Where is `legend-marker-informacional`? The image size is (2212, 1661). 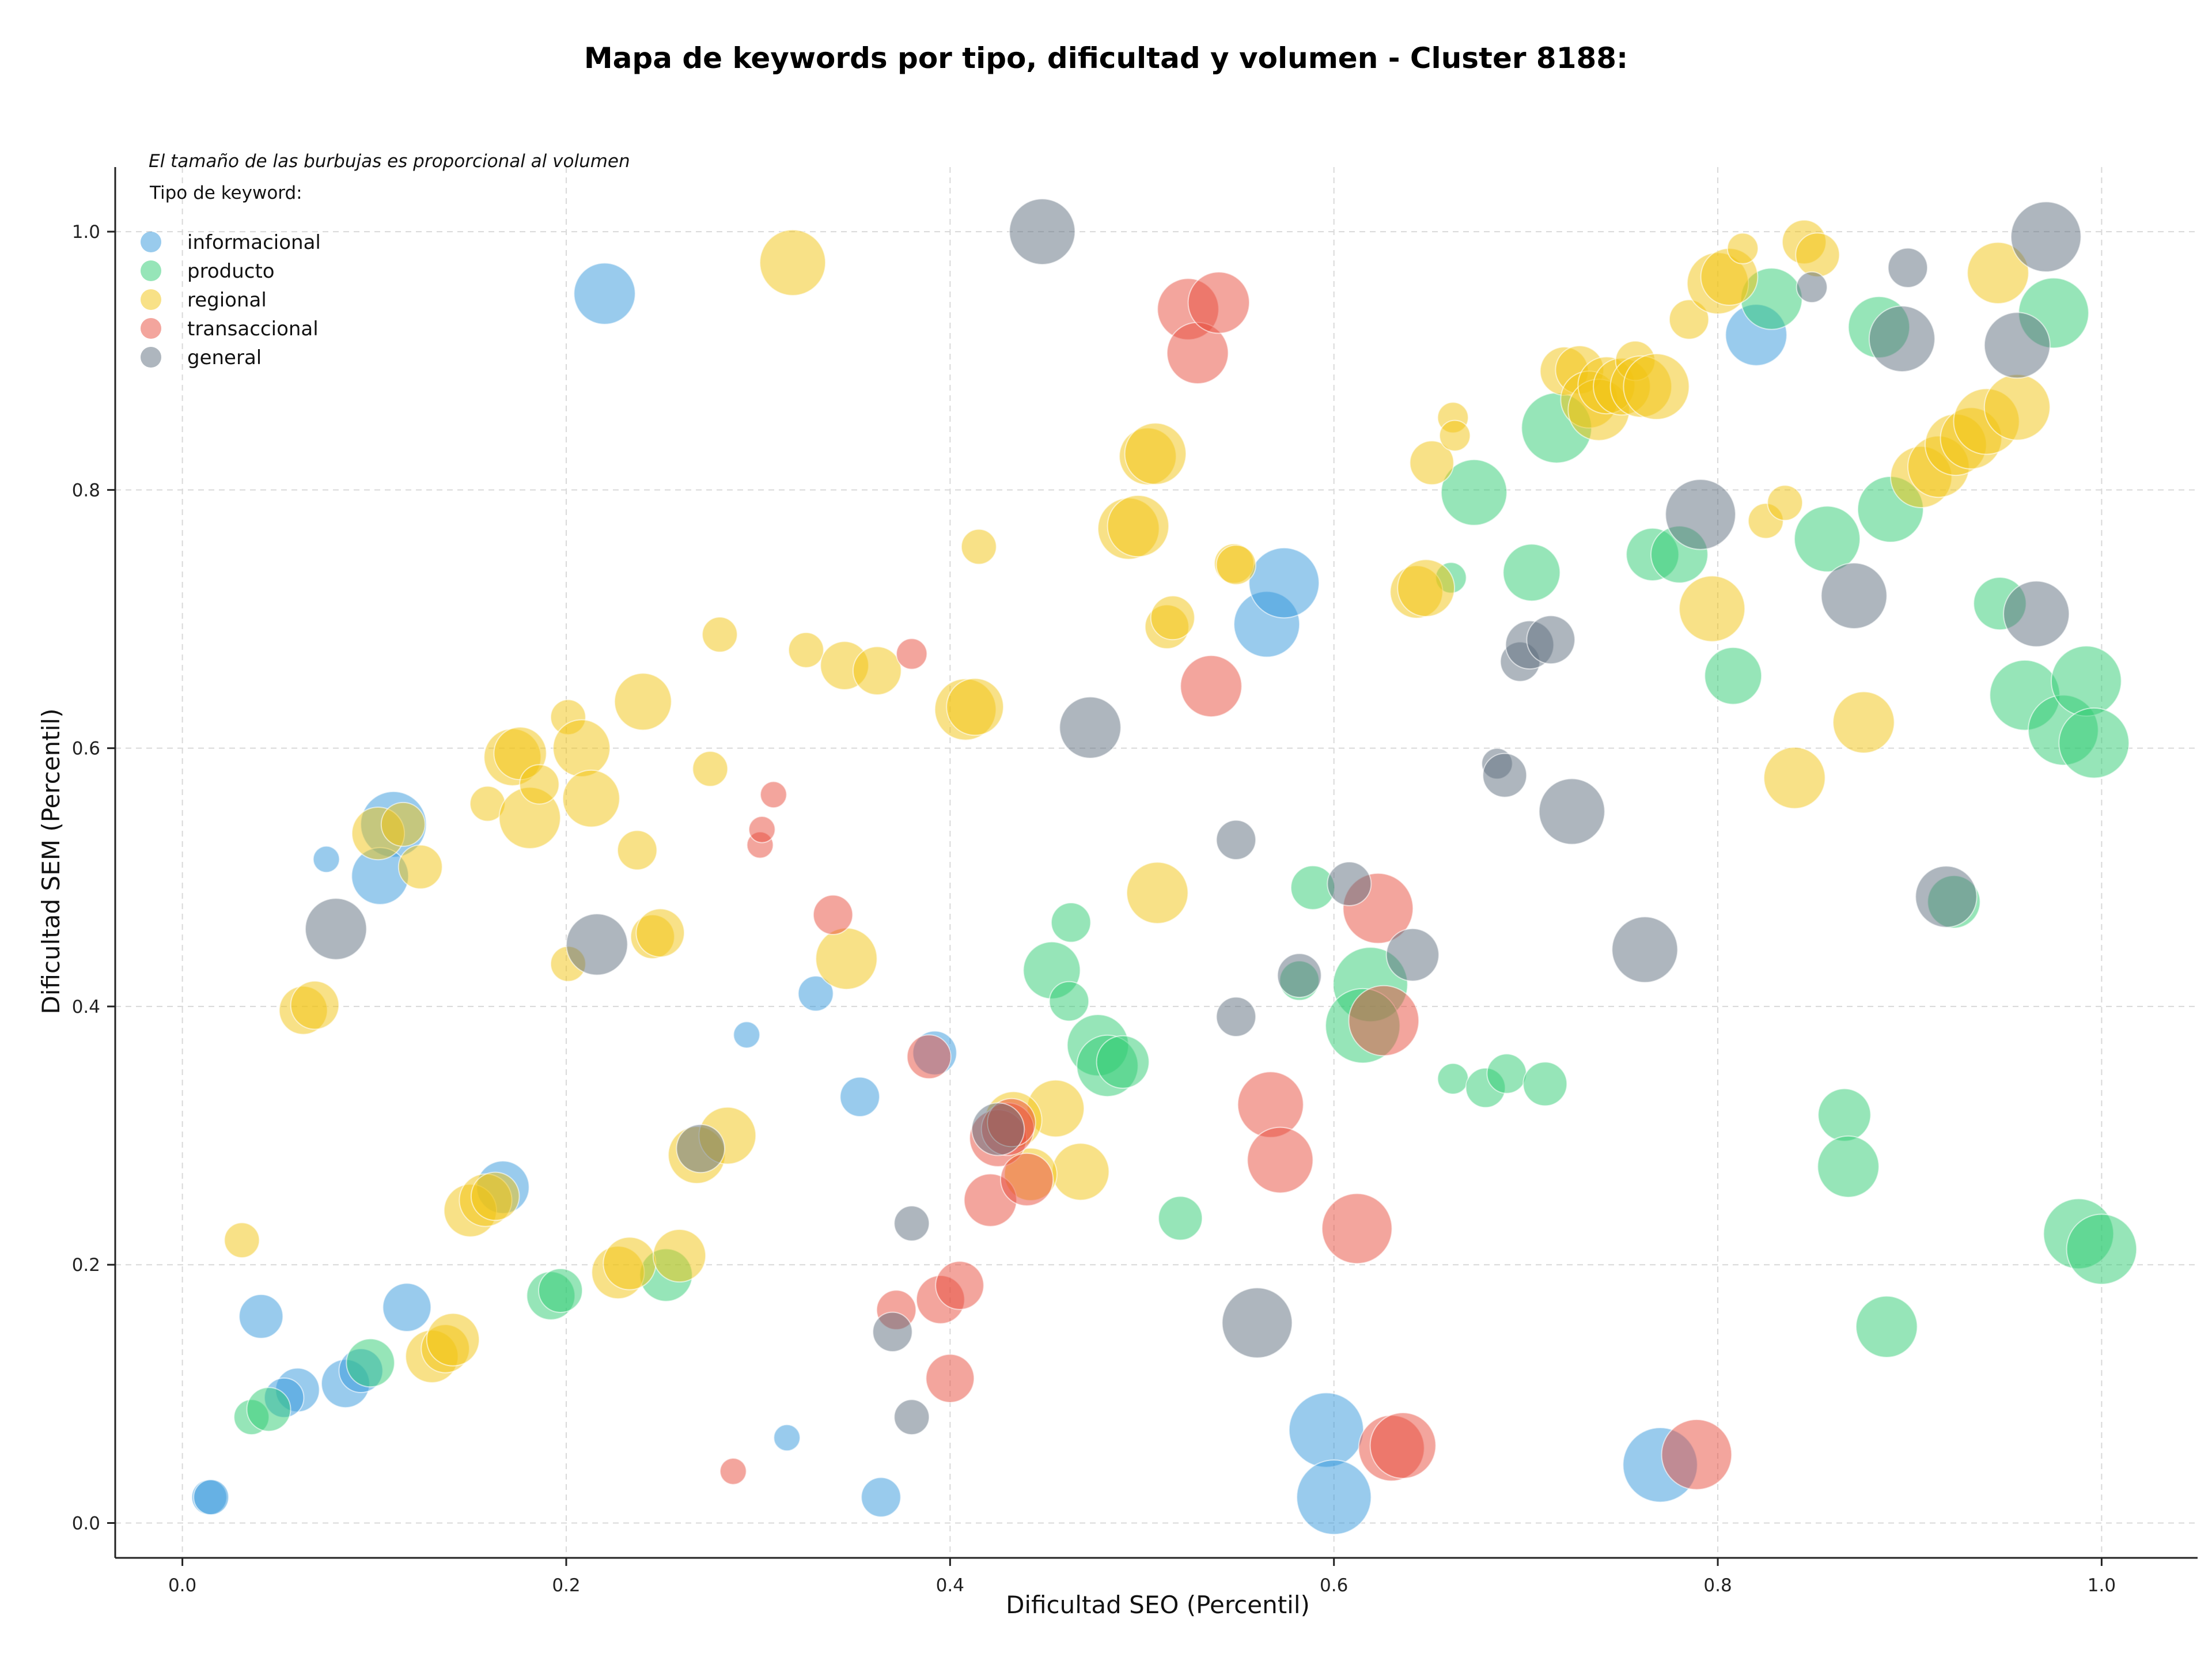
legend-marker-informacional is located at coordinates (151, 242).